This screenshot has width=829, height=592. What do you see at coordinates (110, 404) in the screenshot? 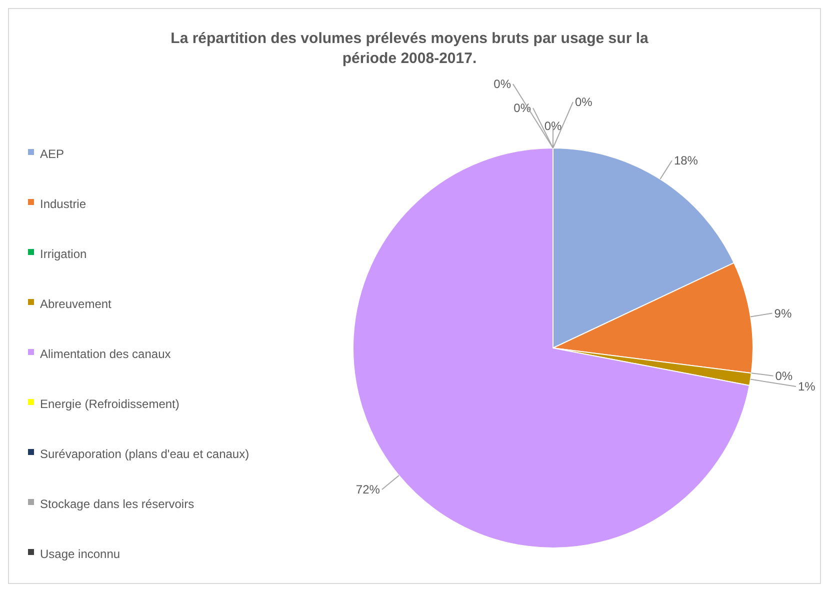
I see `legend-label: Energie (Refroidissement)` at bounding box center [110, 404].